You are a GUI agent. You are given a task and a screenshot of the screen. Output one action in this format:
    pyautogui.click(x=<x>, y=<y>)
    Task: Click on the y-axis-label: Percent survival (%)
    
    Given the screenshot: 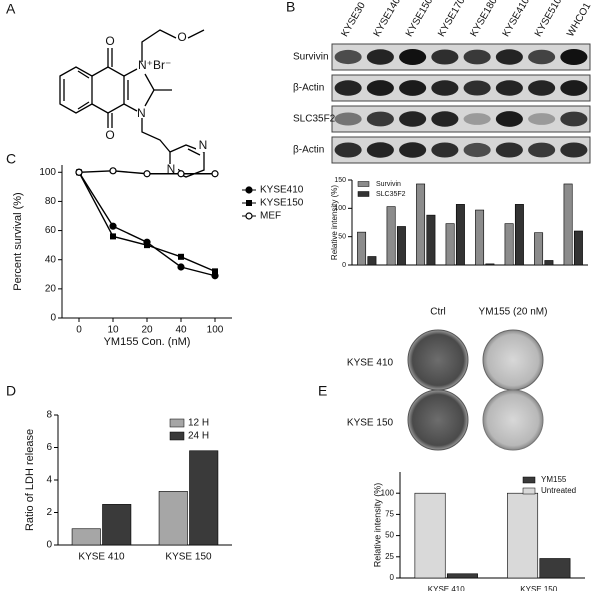 What is the action you would take?
    pyautogui.click(x=18, y=241)
    